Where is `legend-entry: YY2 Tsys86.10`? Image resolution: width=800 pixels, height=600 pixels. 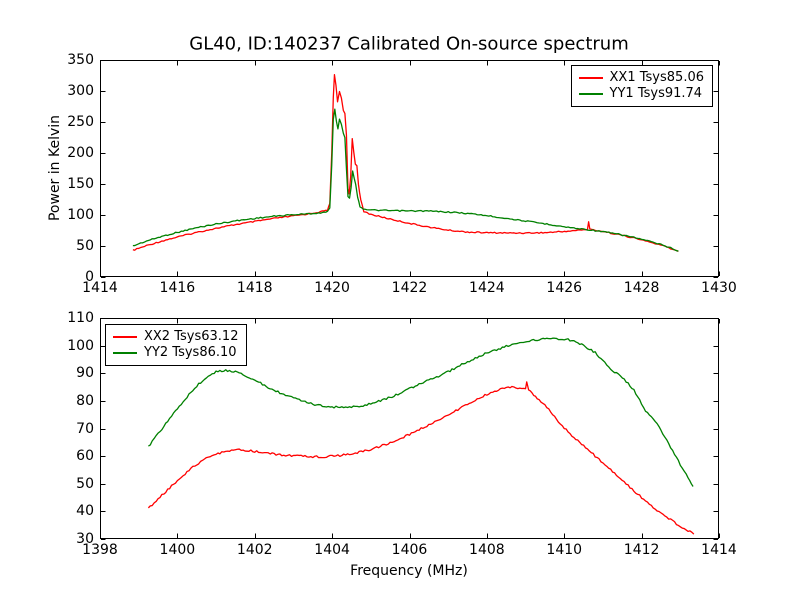
legend-entry: YY2 Tsys86.10 is located at coordinates (175, 353).